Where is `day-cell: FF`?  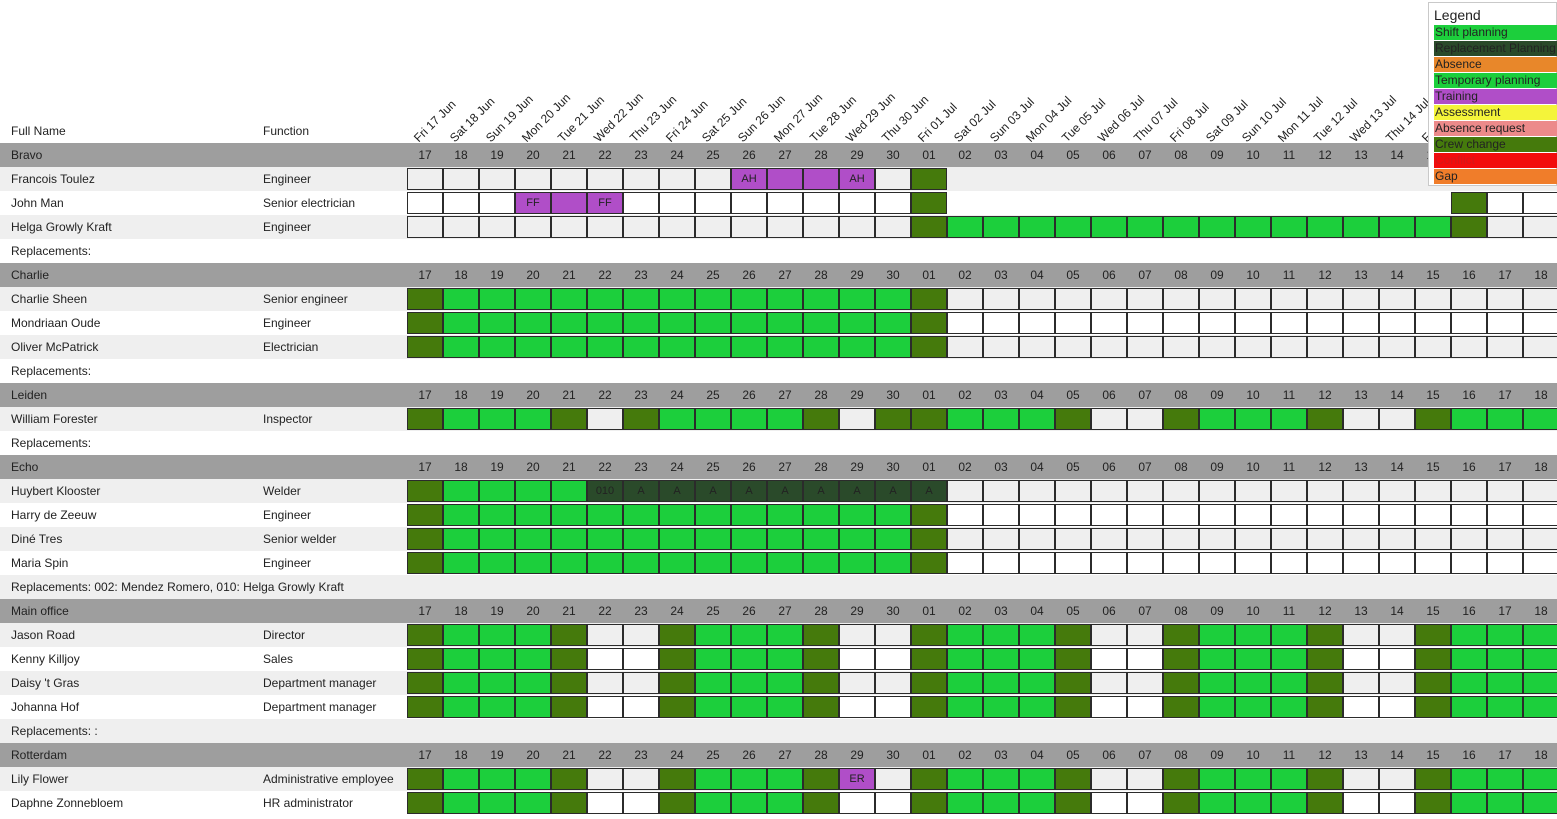
day-cell: FF is located at coordinates (533, 203).